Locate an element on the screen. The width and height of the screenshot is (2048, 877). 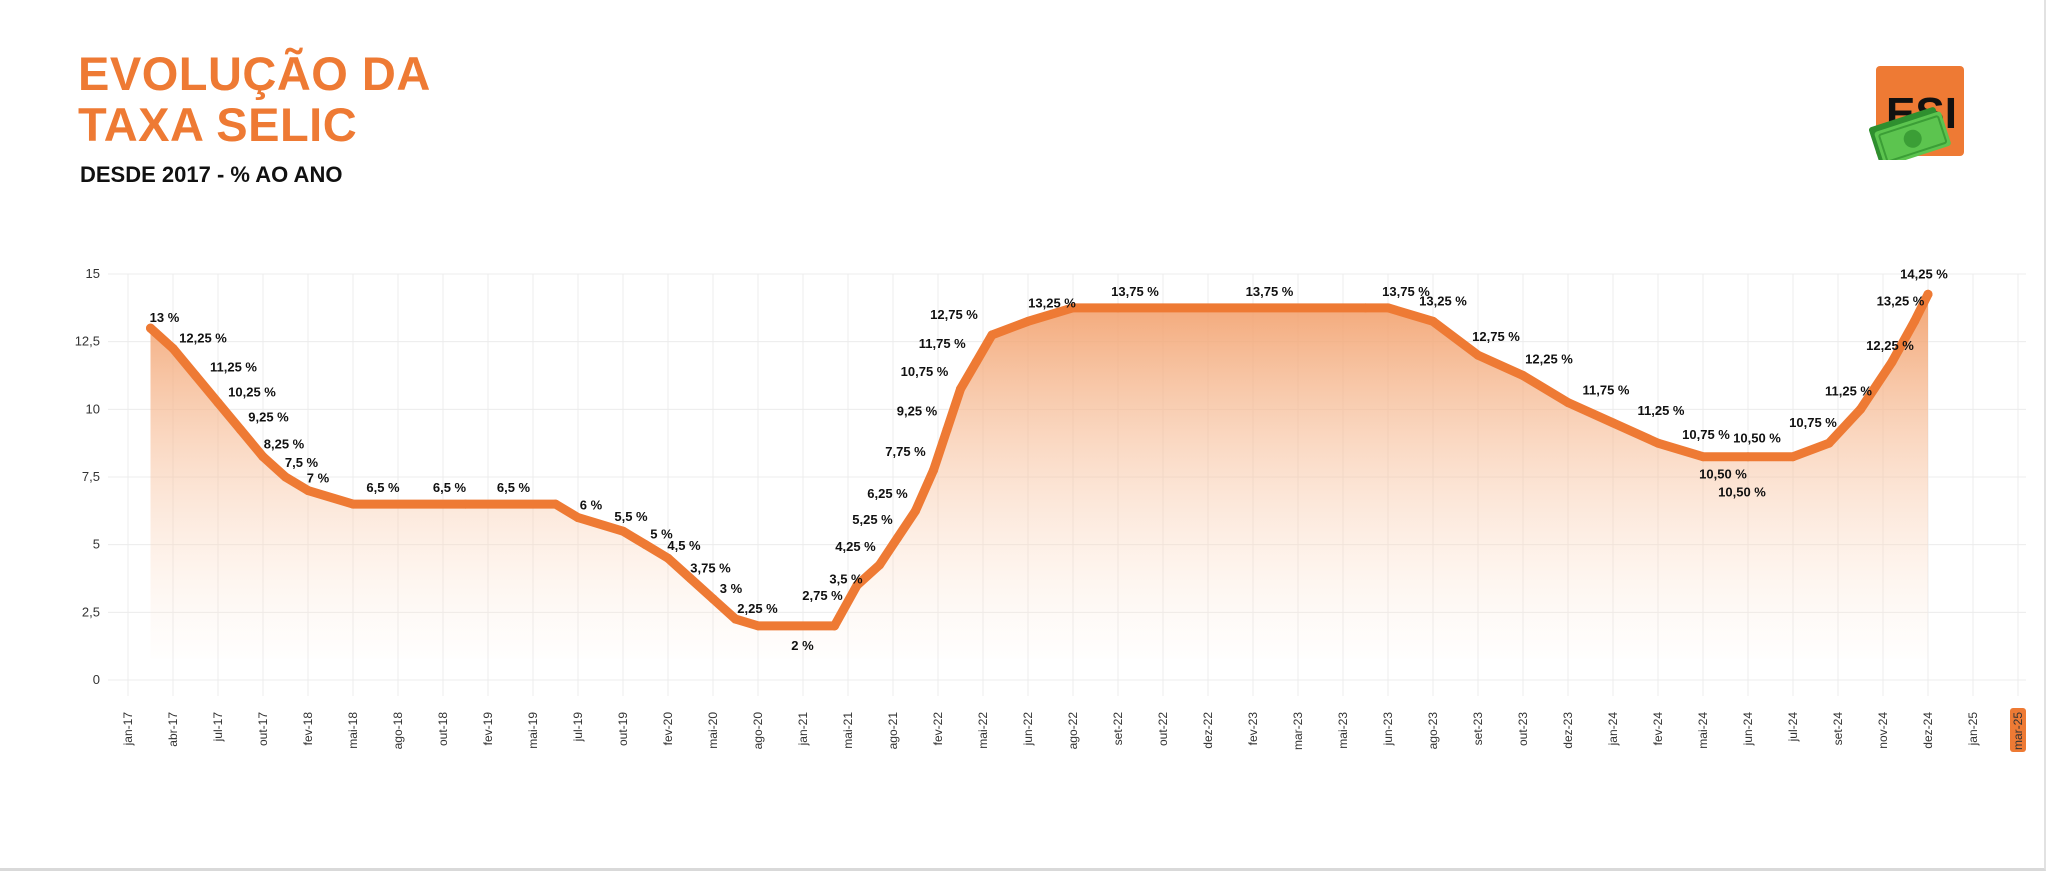
x-tick-label: mar-23 is located at coordinates (1298, 731).